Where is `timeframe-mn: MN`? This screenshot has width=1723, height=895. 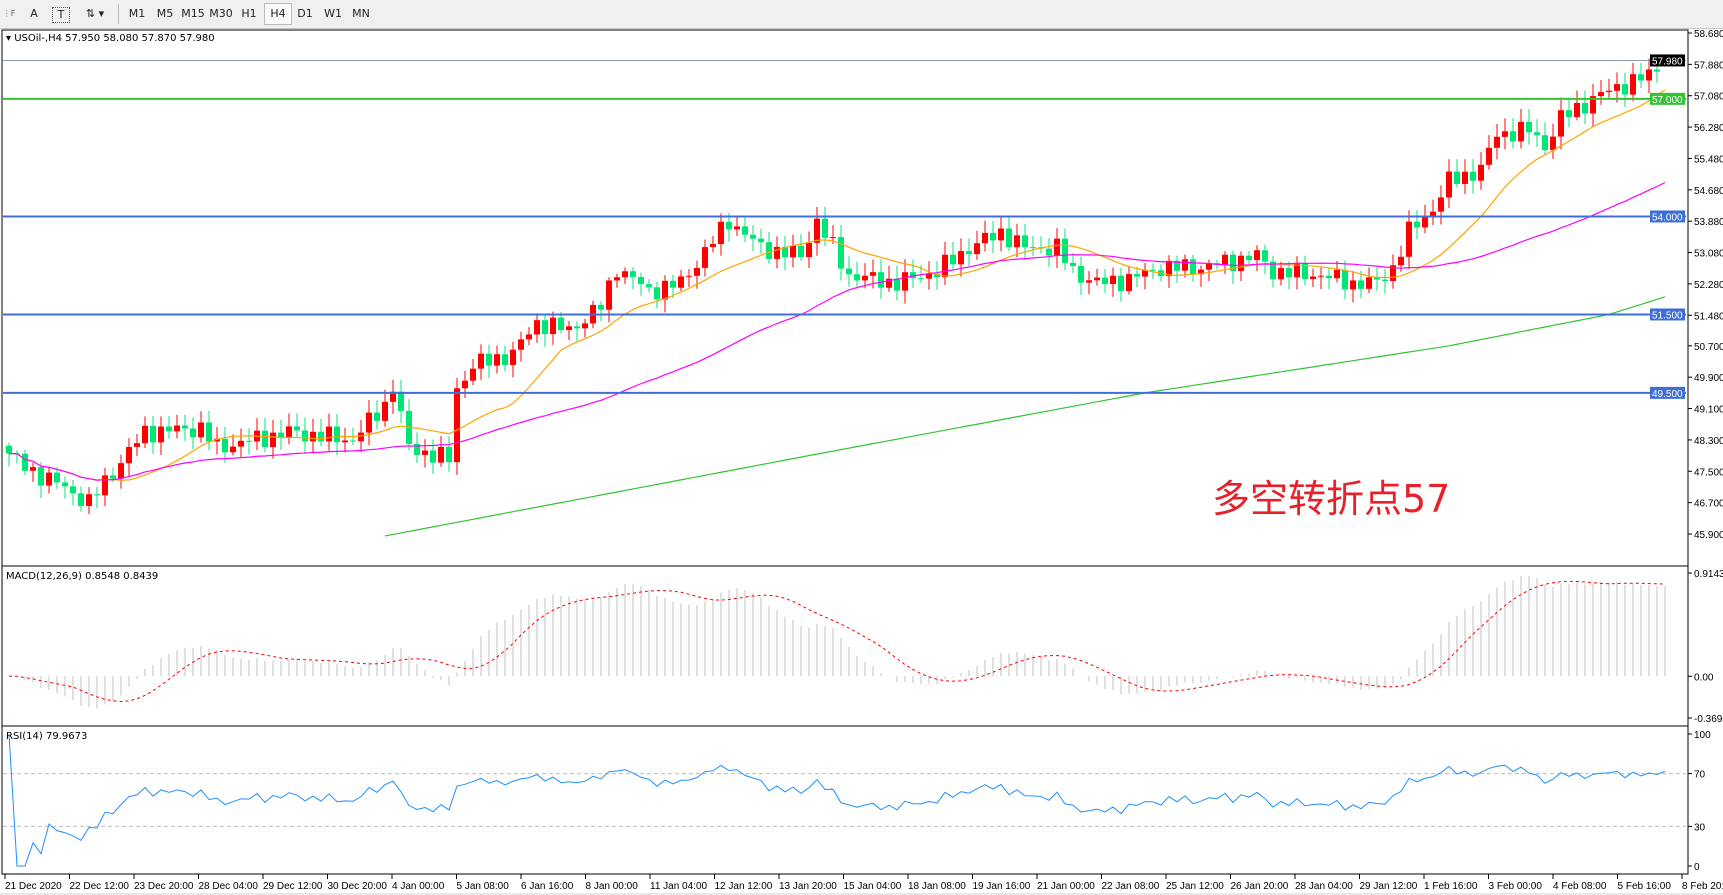
timeframe-mn: MN is located at coordinates (361, 13).